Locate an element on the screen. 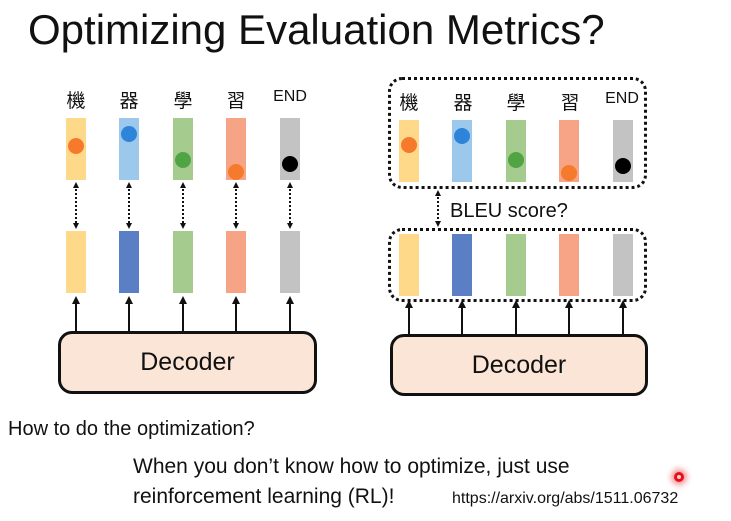 The image size is (731, 521). laser-pointer-dot is located at coordinates (679, 477).